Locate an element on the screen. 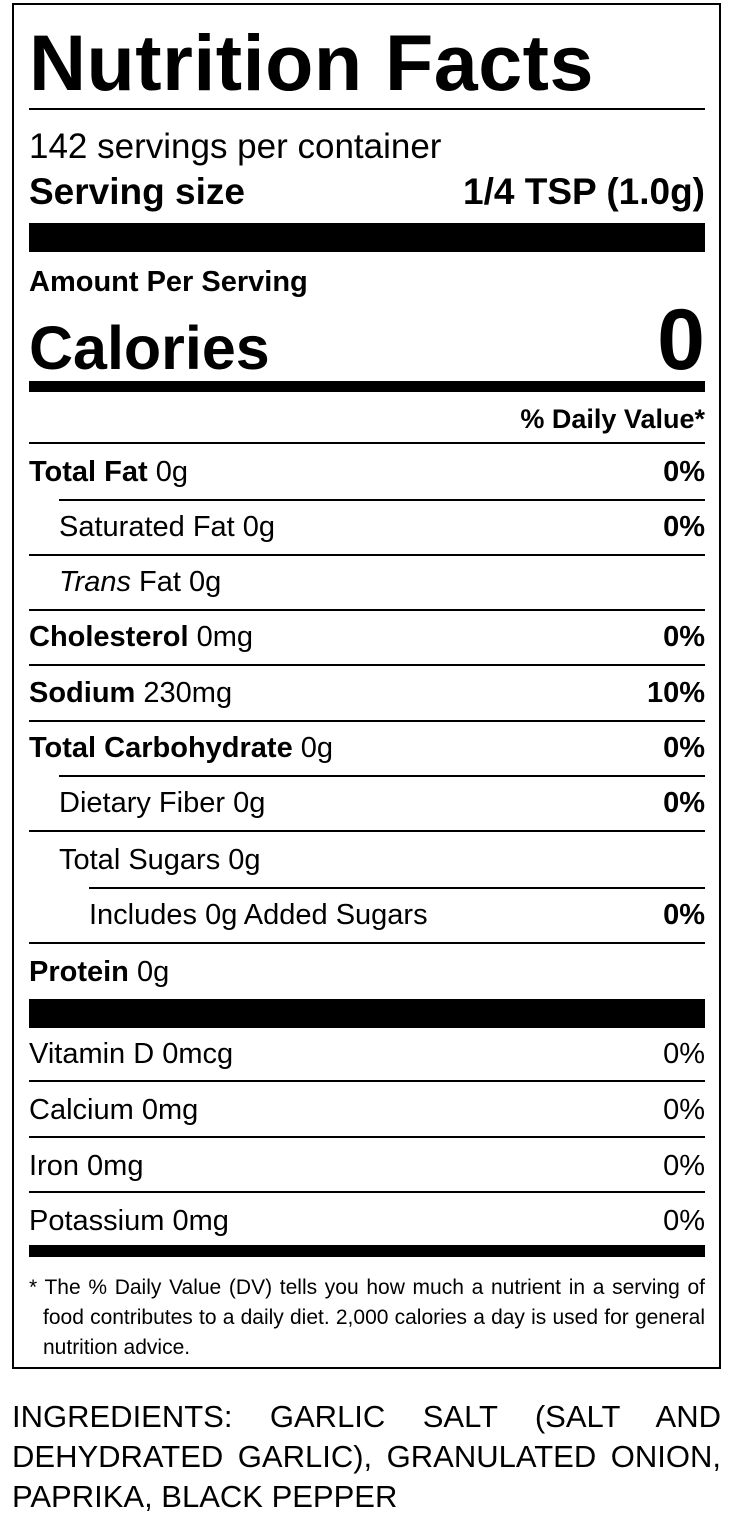 The width and height of the screenshot is (735, 1534). nutrient-prefix: Trans is located at coordinates (95, 581).